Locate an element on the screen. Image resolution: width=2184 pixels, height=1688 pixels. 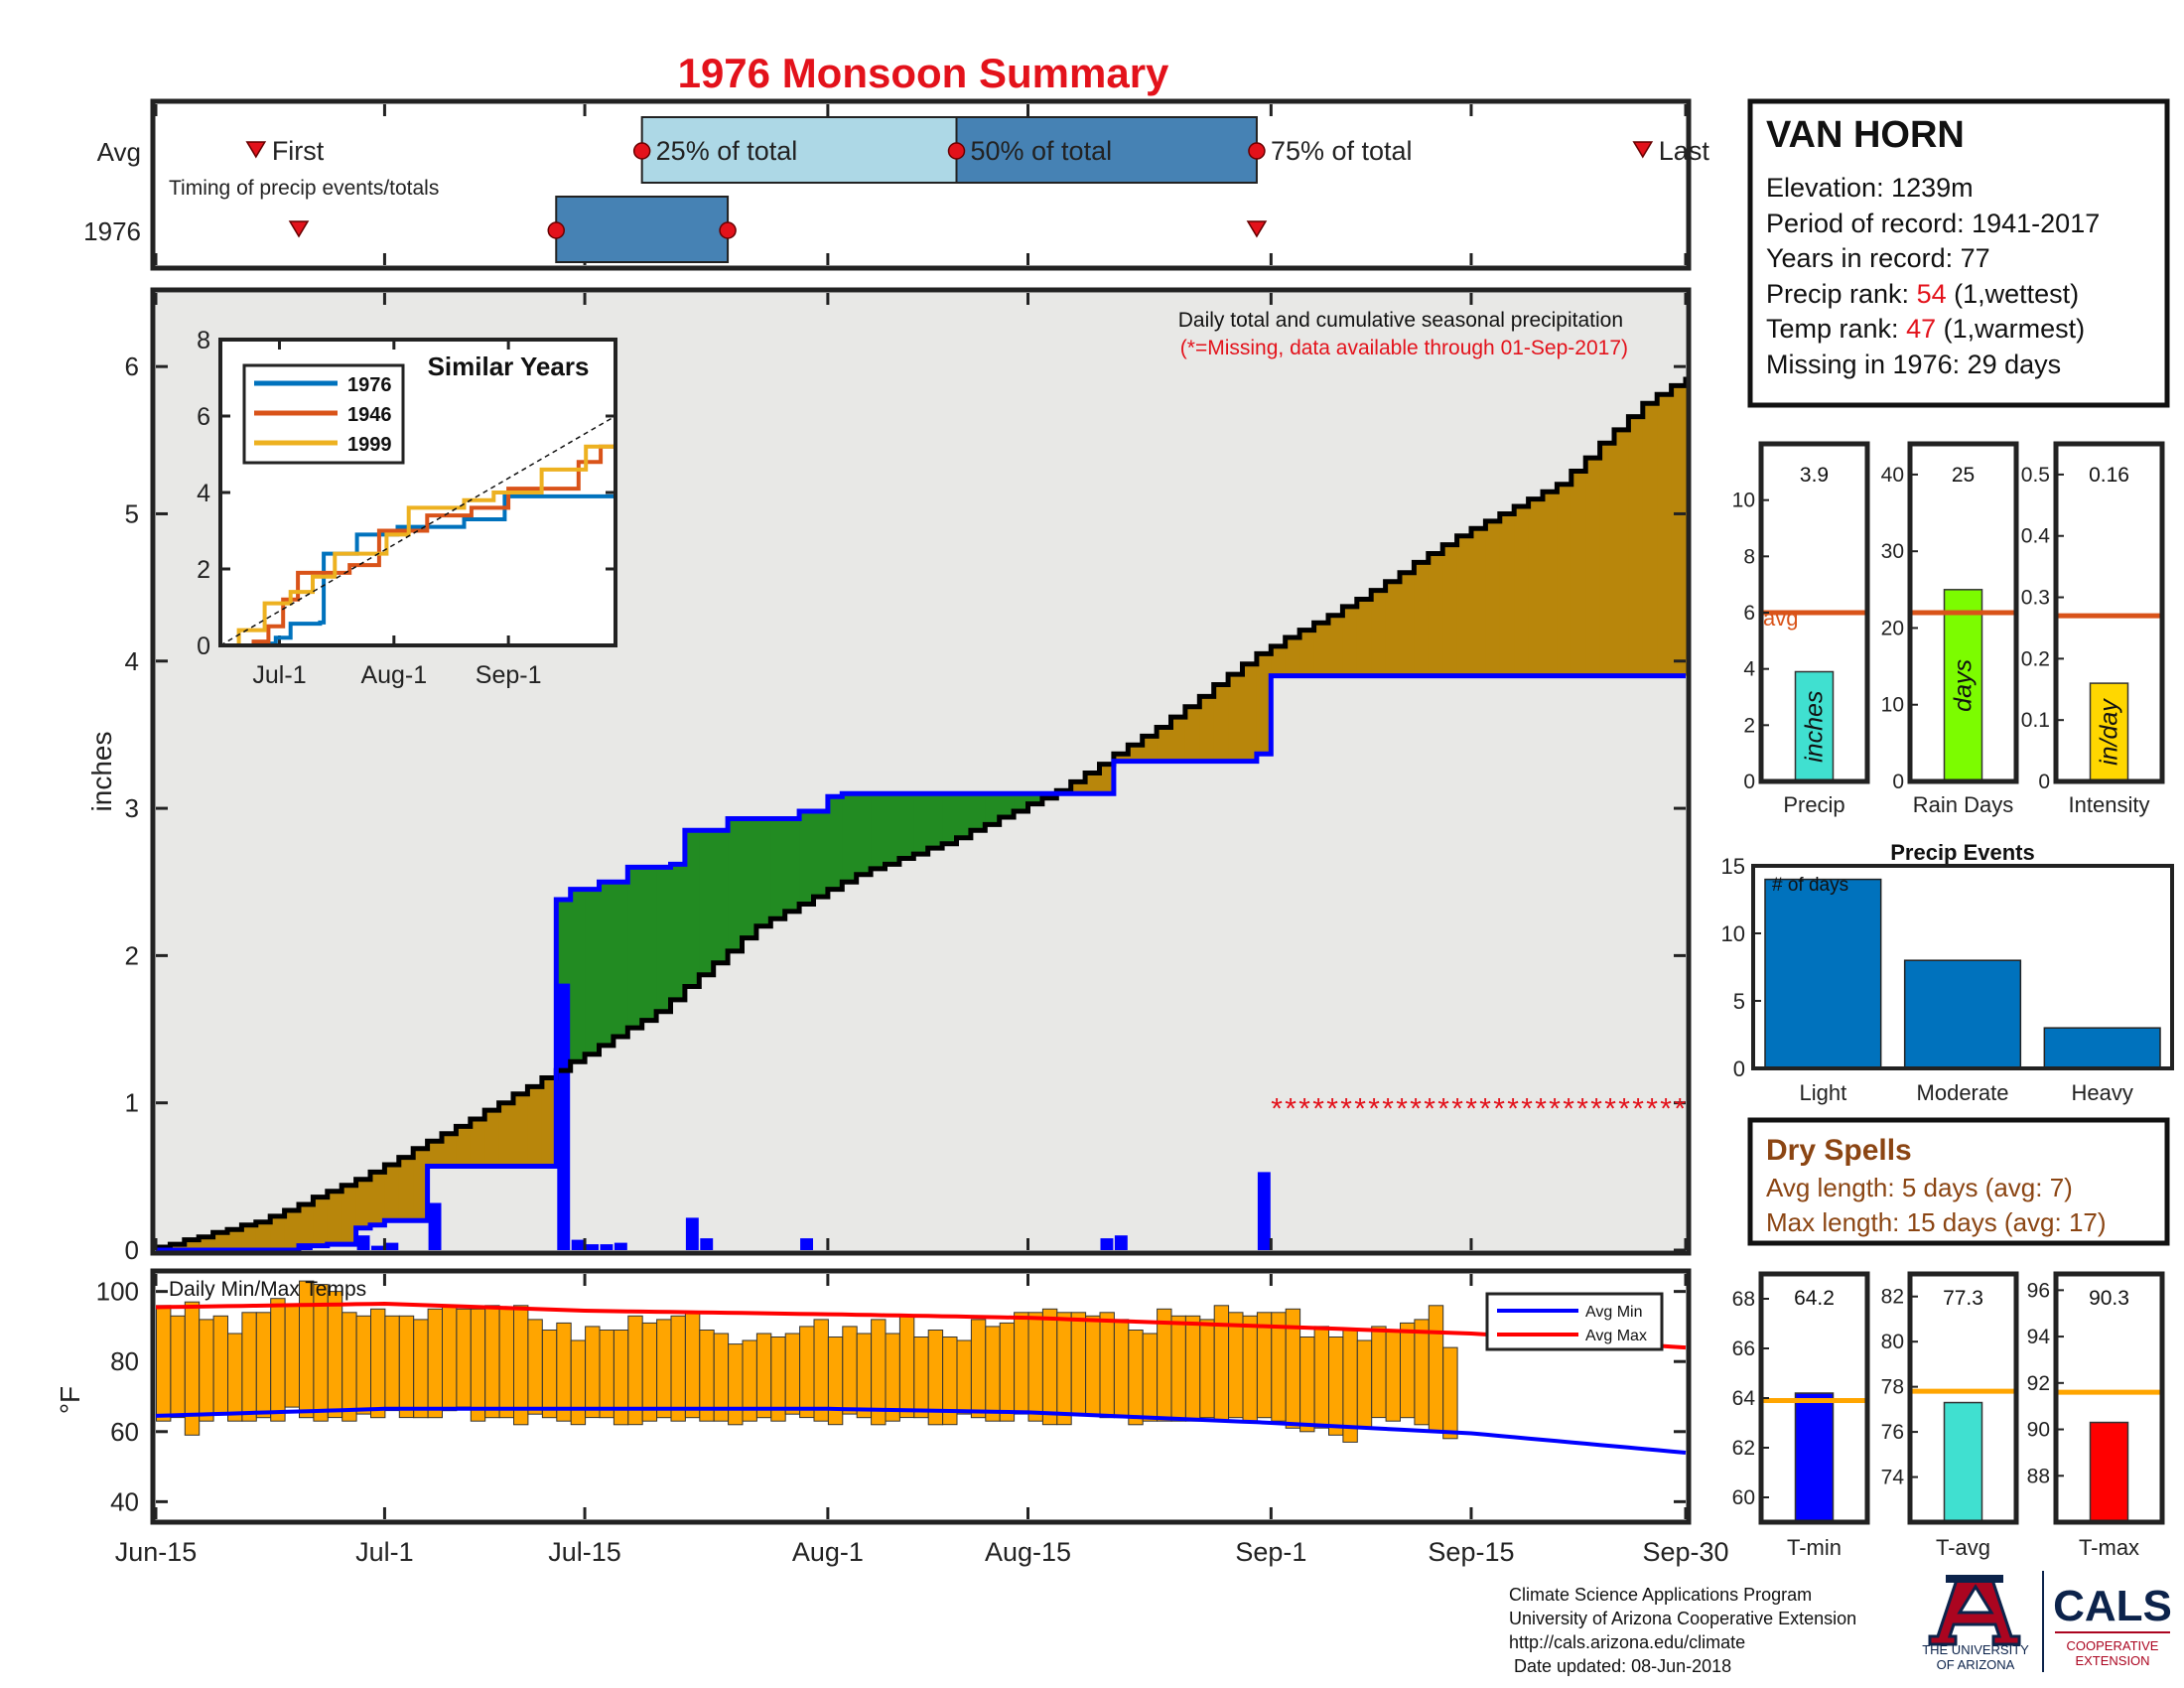
legend-avg-min-label: Avg Min is located at coordinates (1614, 1312).